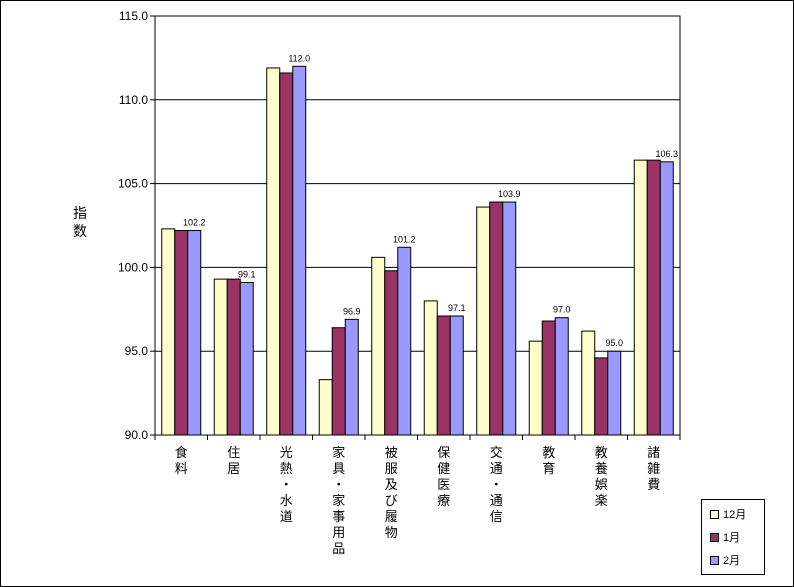 The image size is (794, 587). I want to click on category-label: 食料, so click(181, 461).